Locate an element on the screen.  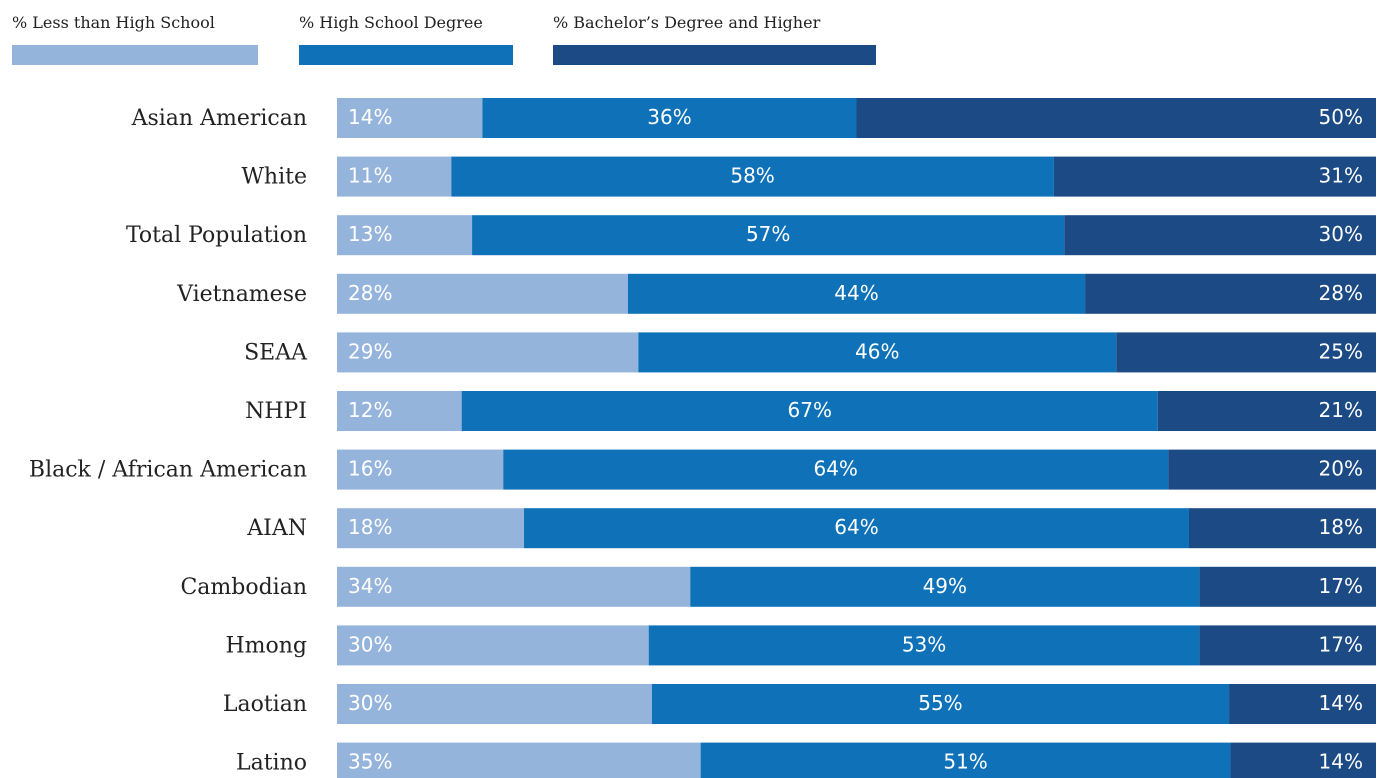
category-label: White is located at coordinates (274, 177).